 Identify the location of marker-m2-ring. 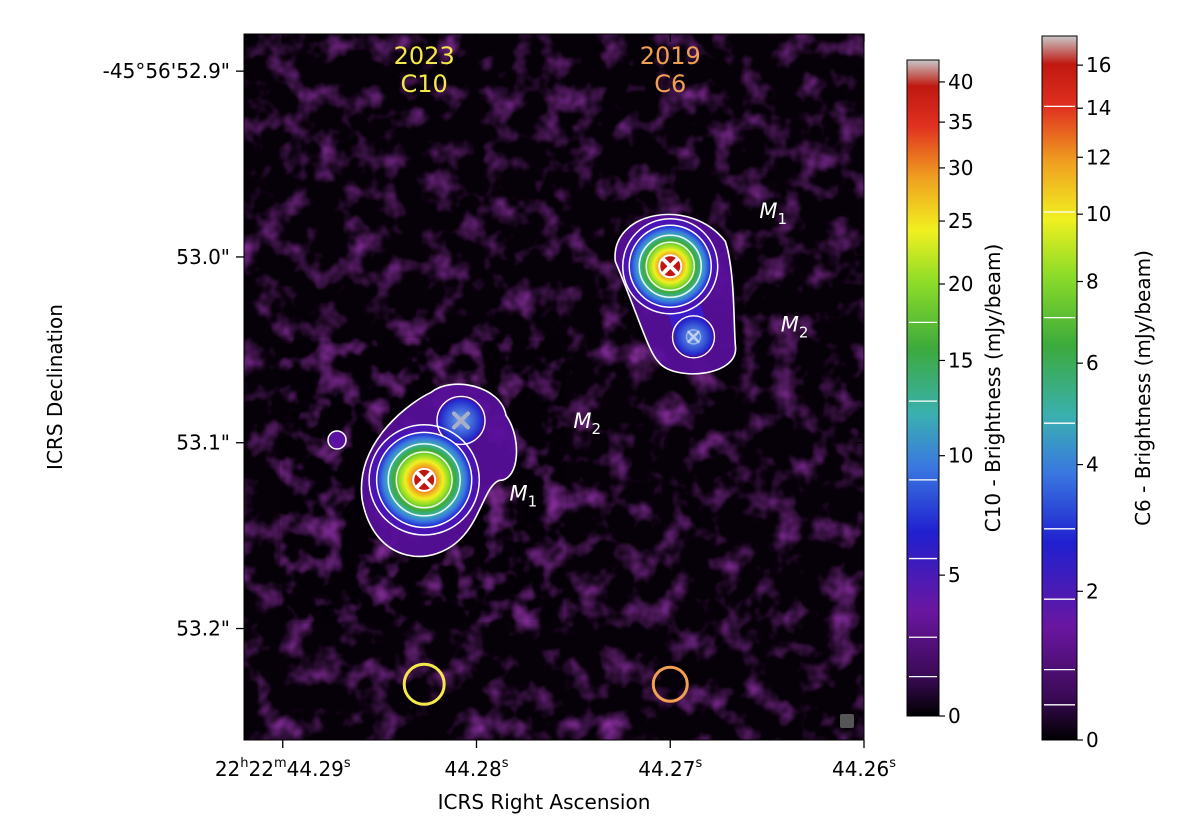
(693, 337).